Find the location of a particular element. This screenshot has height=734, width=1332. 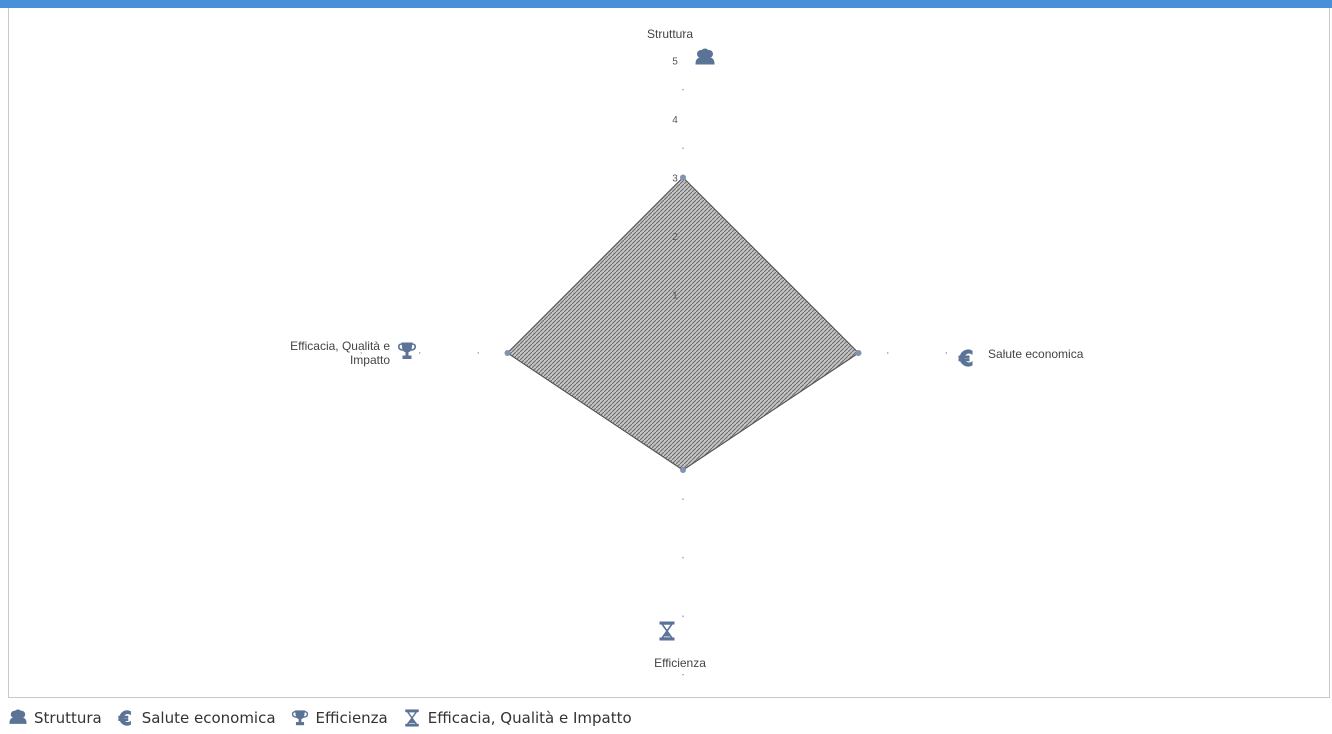

axis-label: Salute economica is located at coordinates (1036, 354).